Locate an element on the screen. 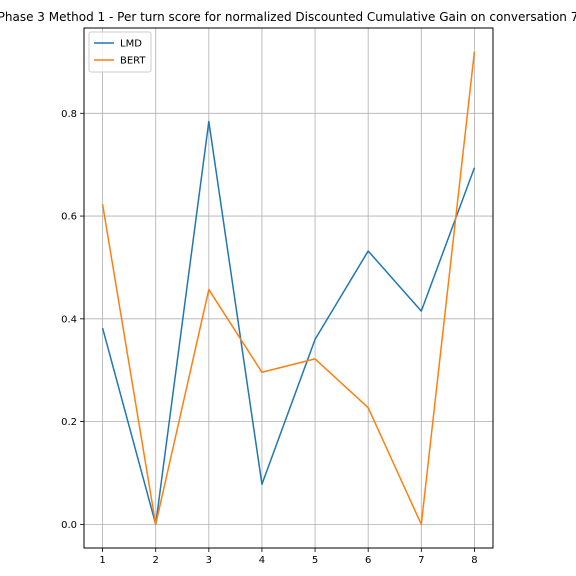  y-axis-ticks: 0.0 0.2 0.4 0.6 0.8 is located at coordinates (72, 320).